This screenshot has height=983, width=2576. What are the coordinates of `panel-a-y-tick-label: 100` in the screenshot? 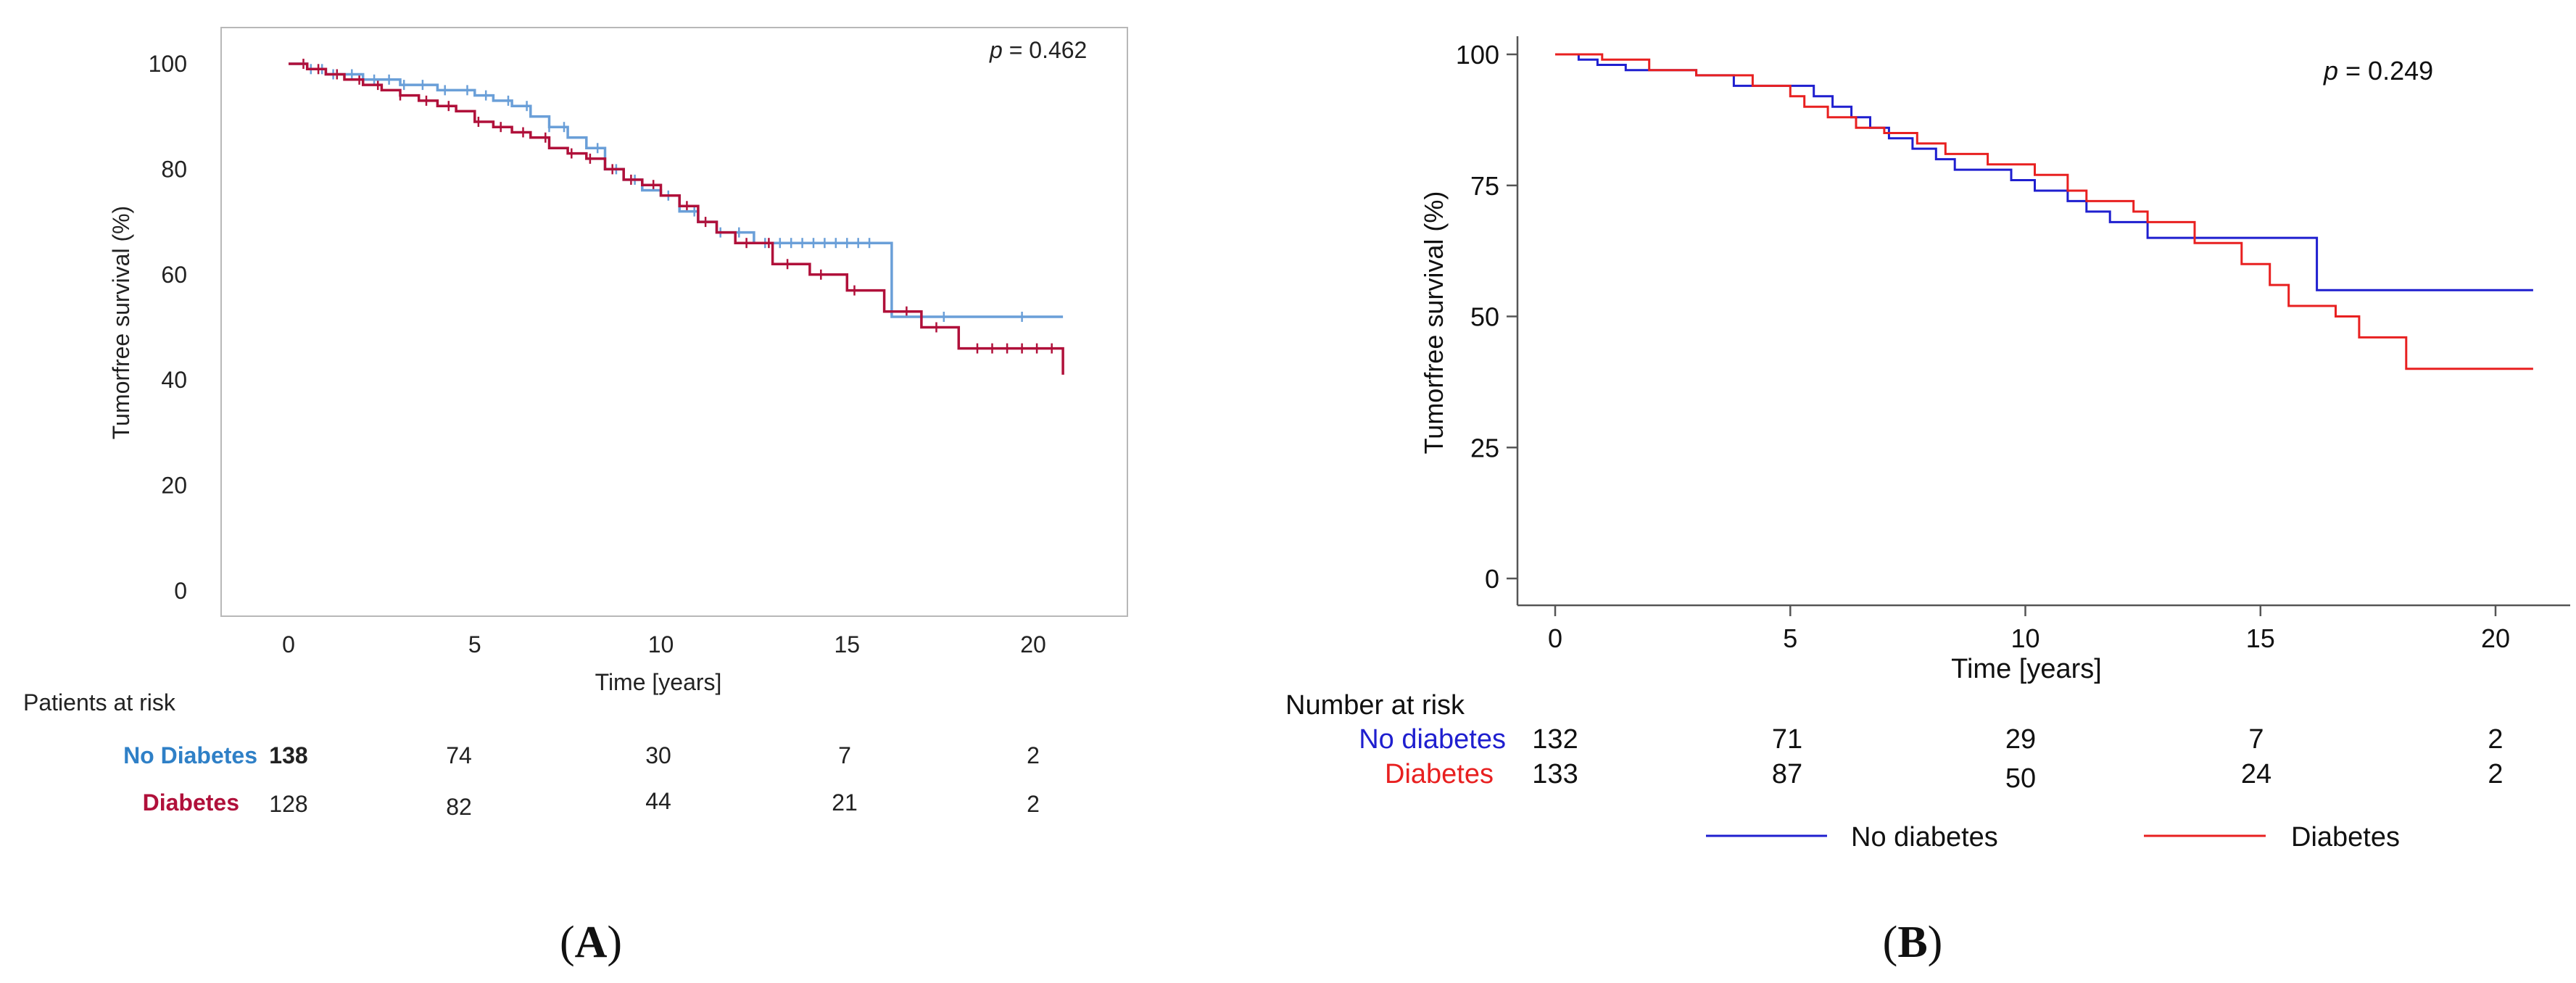 It's located at (168, 64).